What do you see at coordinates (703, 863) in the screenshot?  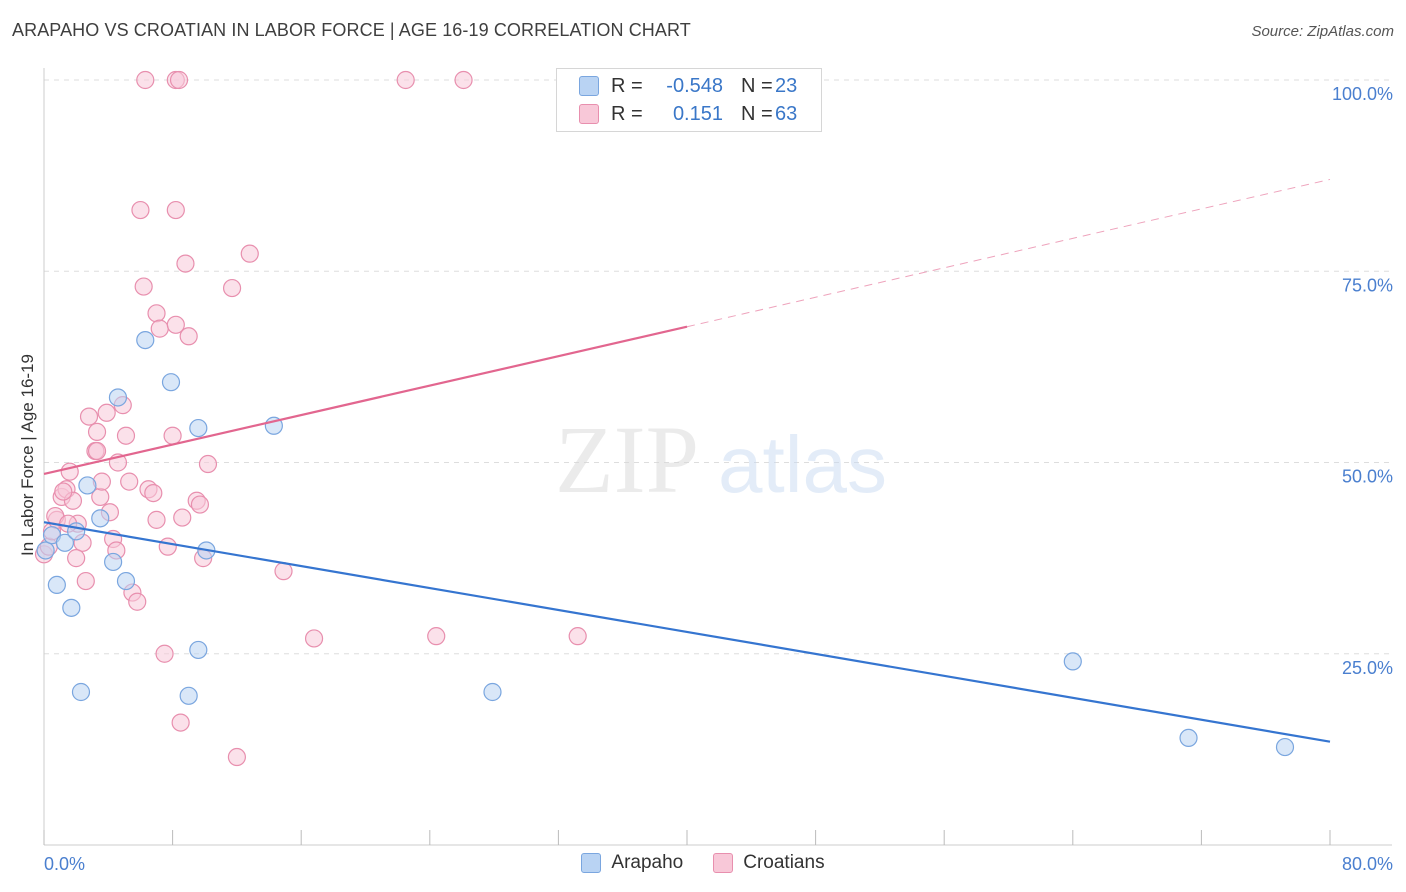 I see `series-legend: Arapaho Croatians` at bounding box center [703, 863].